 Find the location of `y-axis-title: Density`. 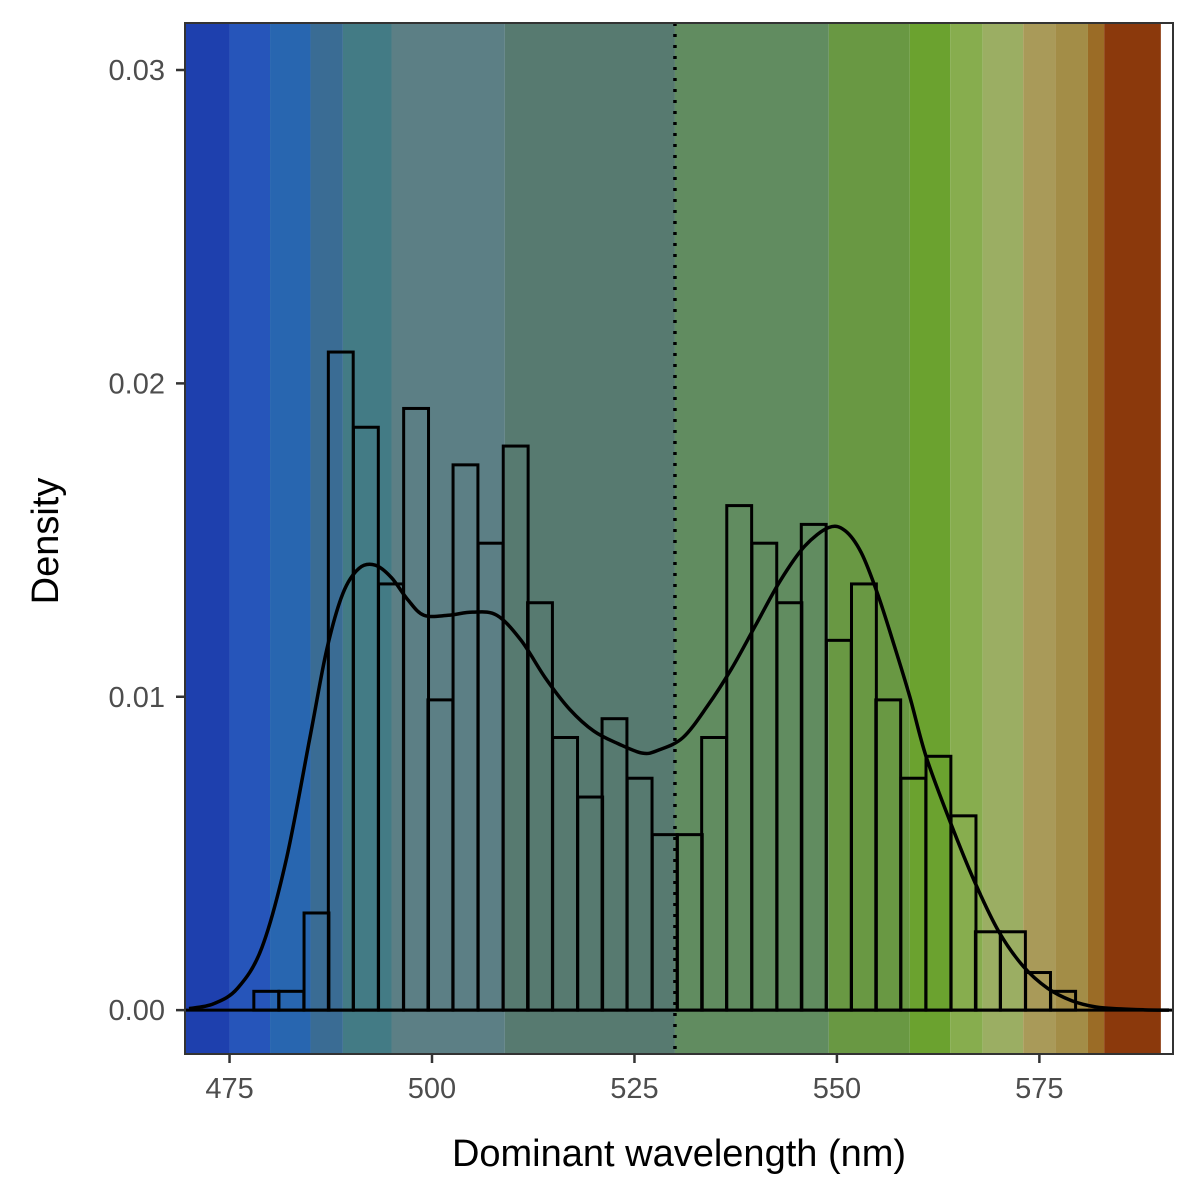

y-axis-title: Density is located at coordinates (46, 541).